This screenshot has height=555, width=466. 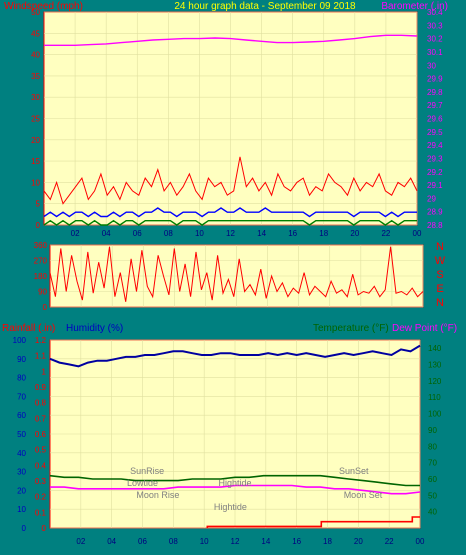 What do you see at coordinates (230, 233) in the screenshot?
I see `x-tick-label: 12` at bounding box center [230, 233].